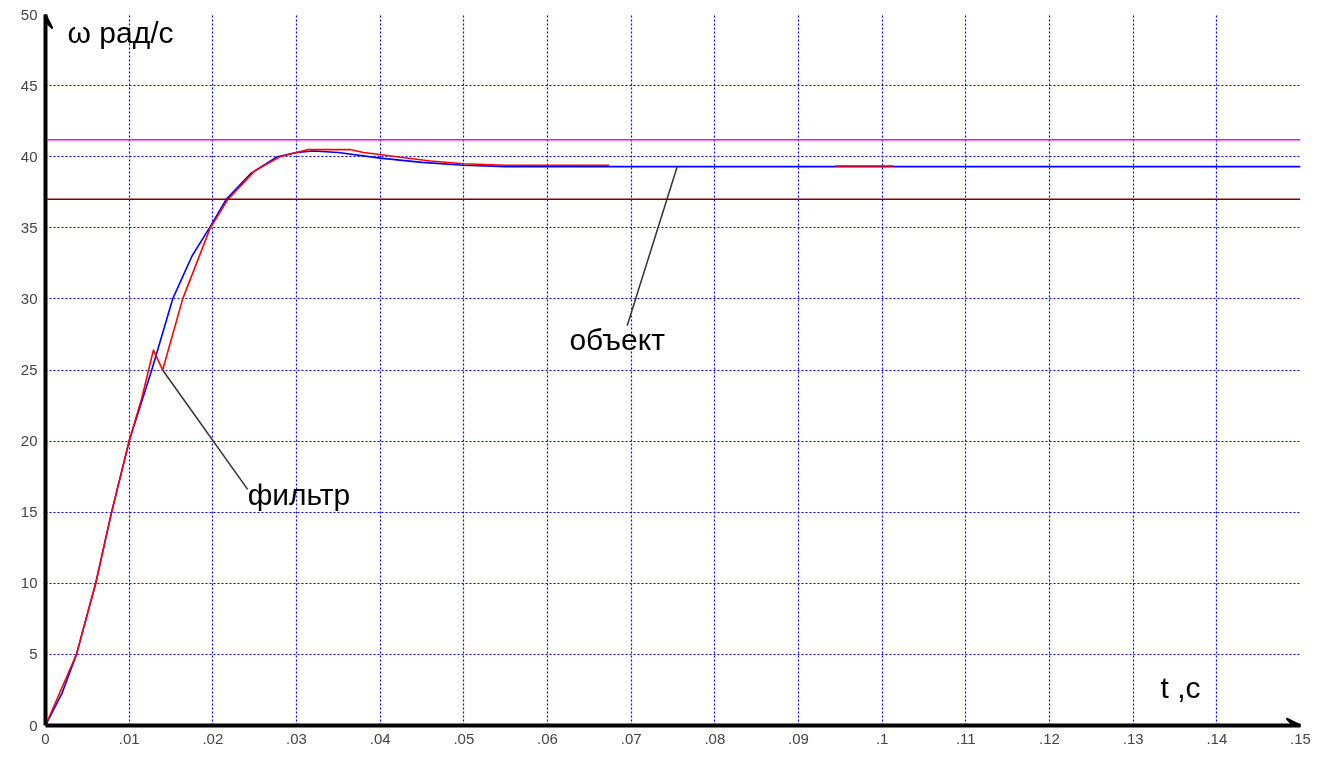  What do you see at coordinates (715, 738) in the screenshot?
I see `x-tick-label: .08` at bounding box center [715, 738].